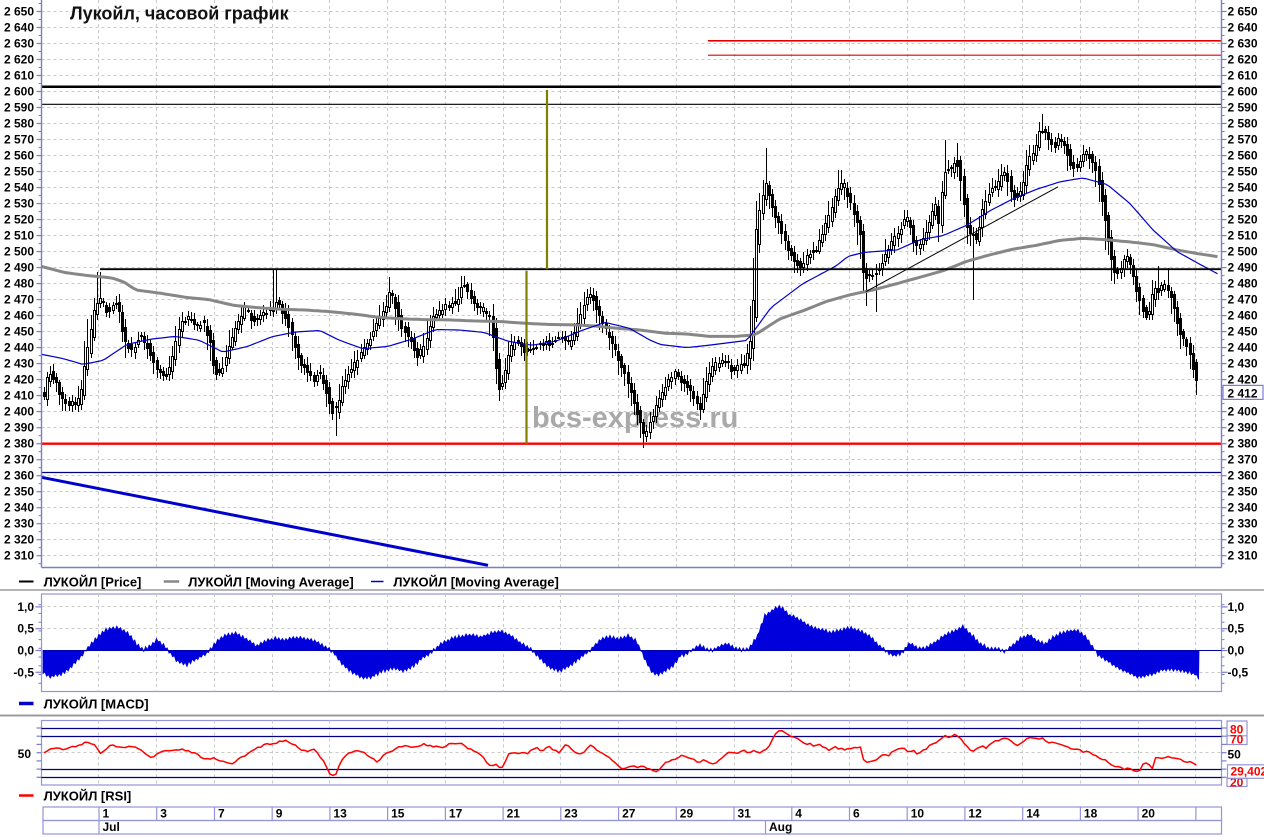 This screenshot has height=837, width=1264. What do you see at coordinates (1243, 393) in the screenshot?
I see `svg-text: 2 412` at bounding box center [1243, 393].